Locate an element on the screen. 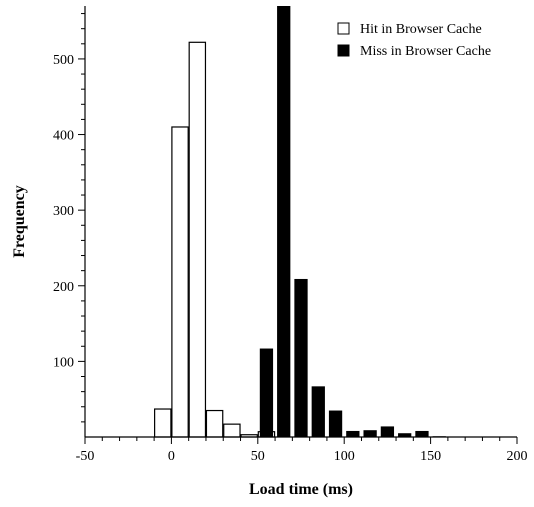 The image size is (534, 507). legend-swatch-hit is located at coordinates (343, 28).